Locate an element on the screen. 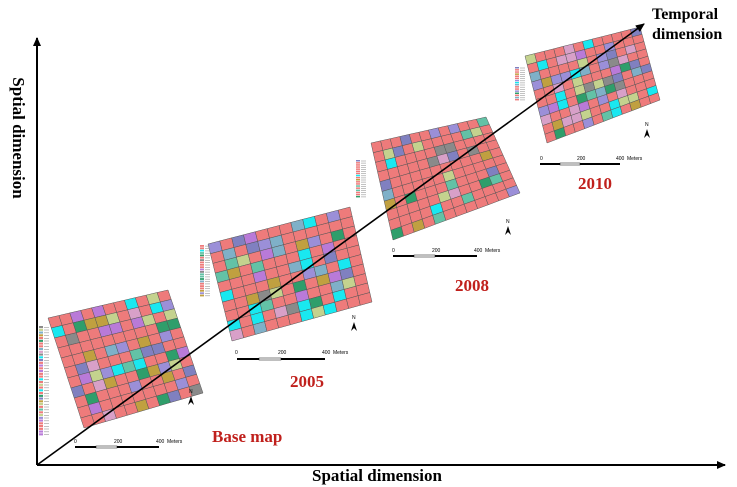  map-base-scale-bar is located at coordinates (117, 447).